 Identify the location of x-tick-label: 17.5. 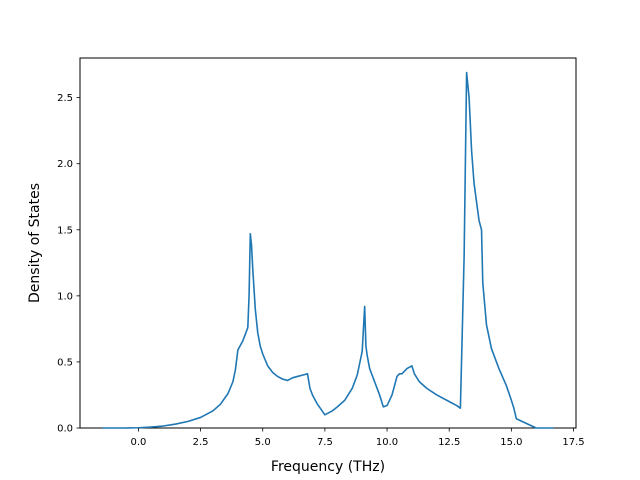
(573, 442).